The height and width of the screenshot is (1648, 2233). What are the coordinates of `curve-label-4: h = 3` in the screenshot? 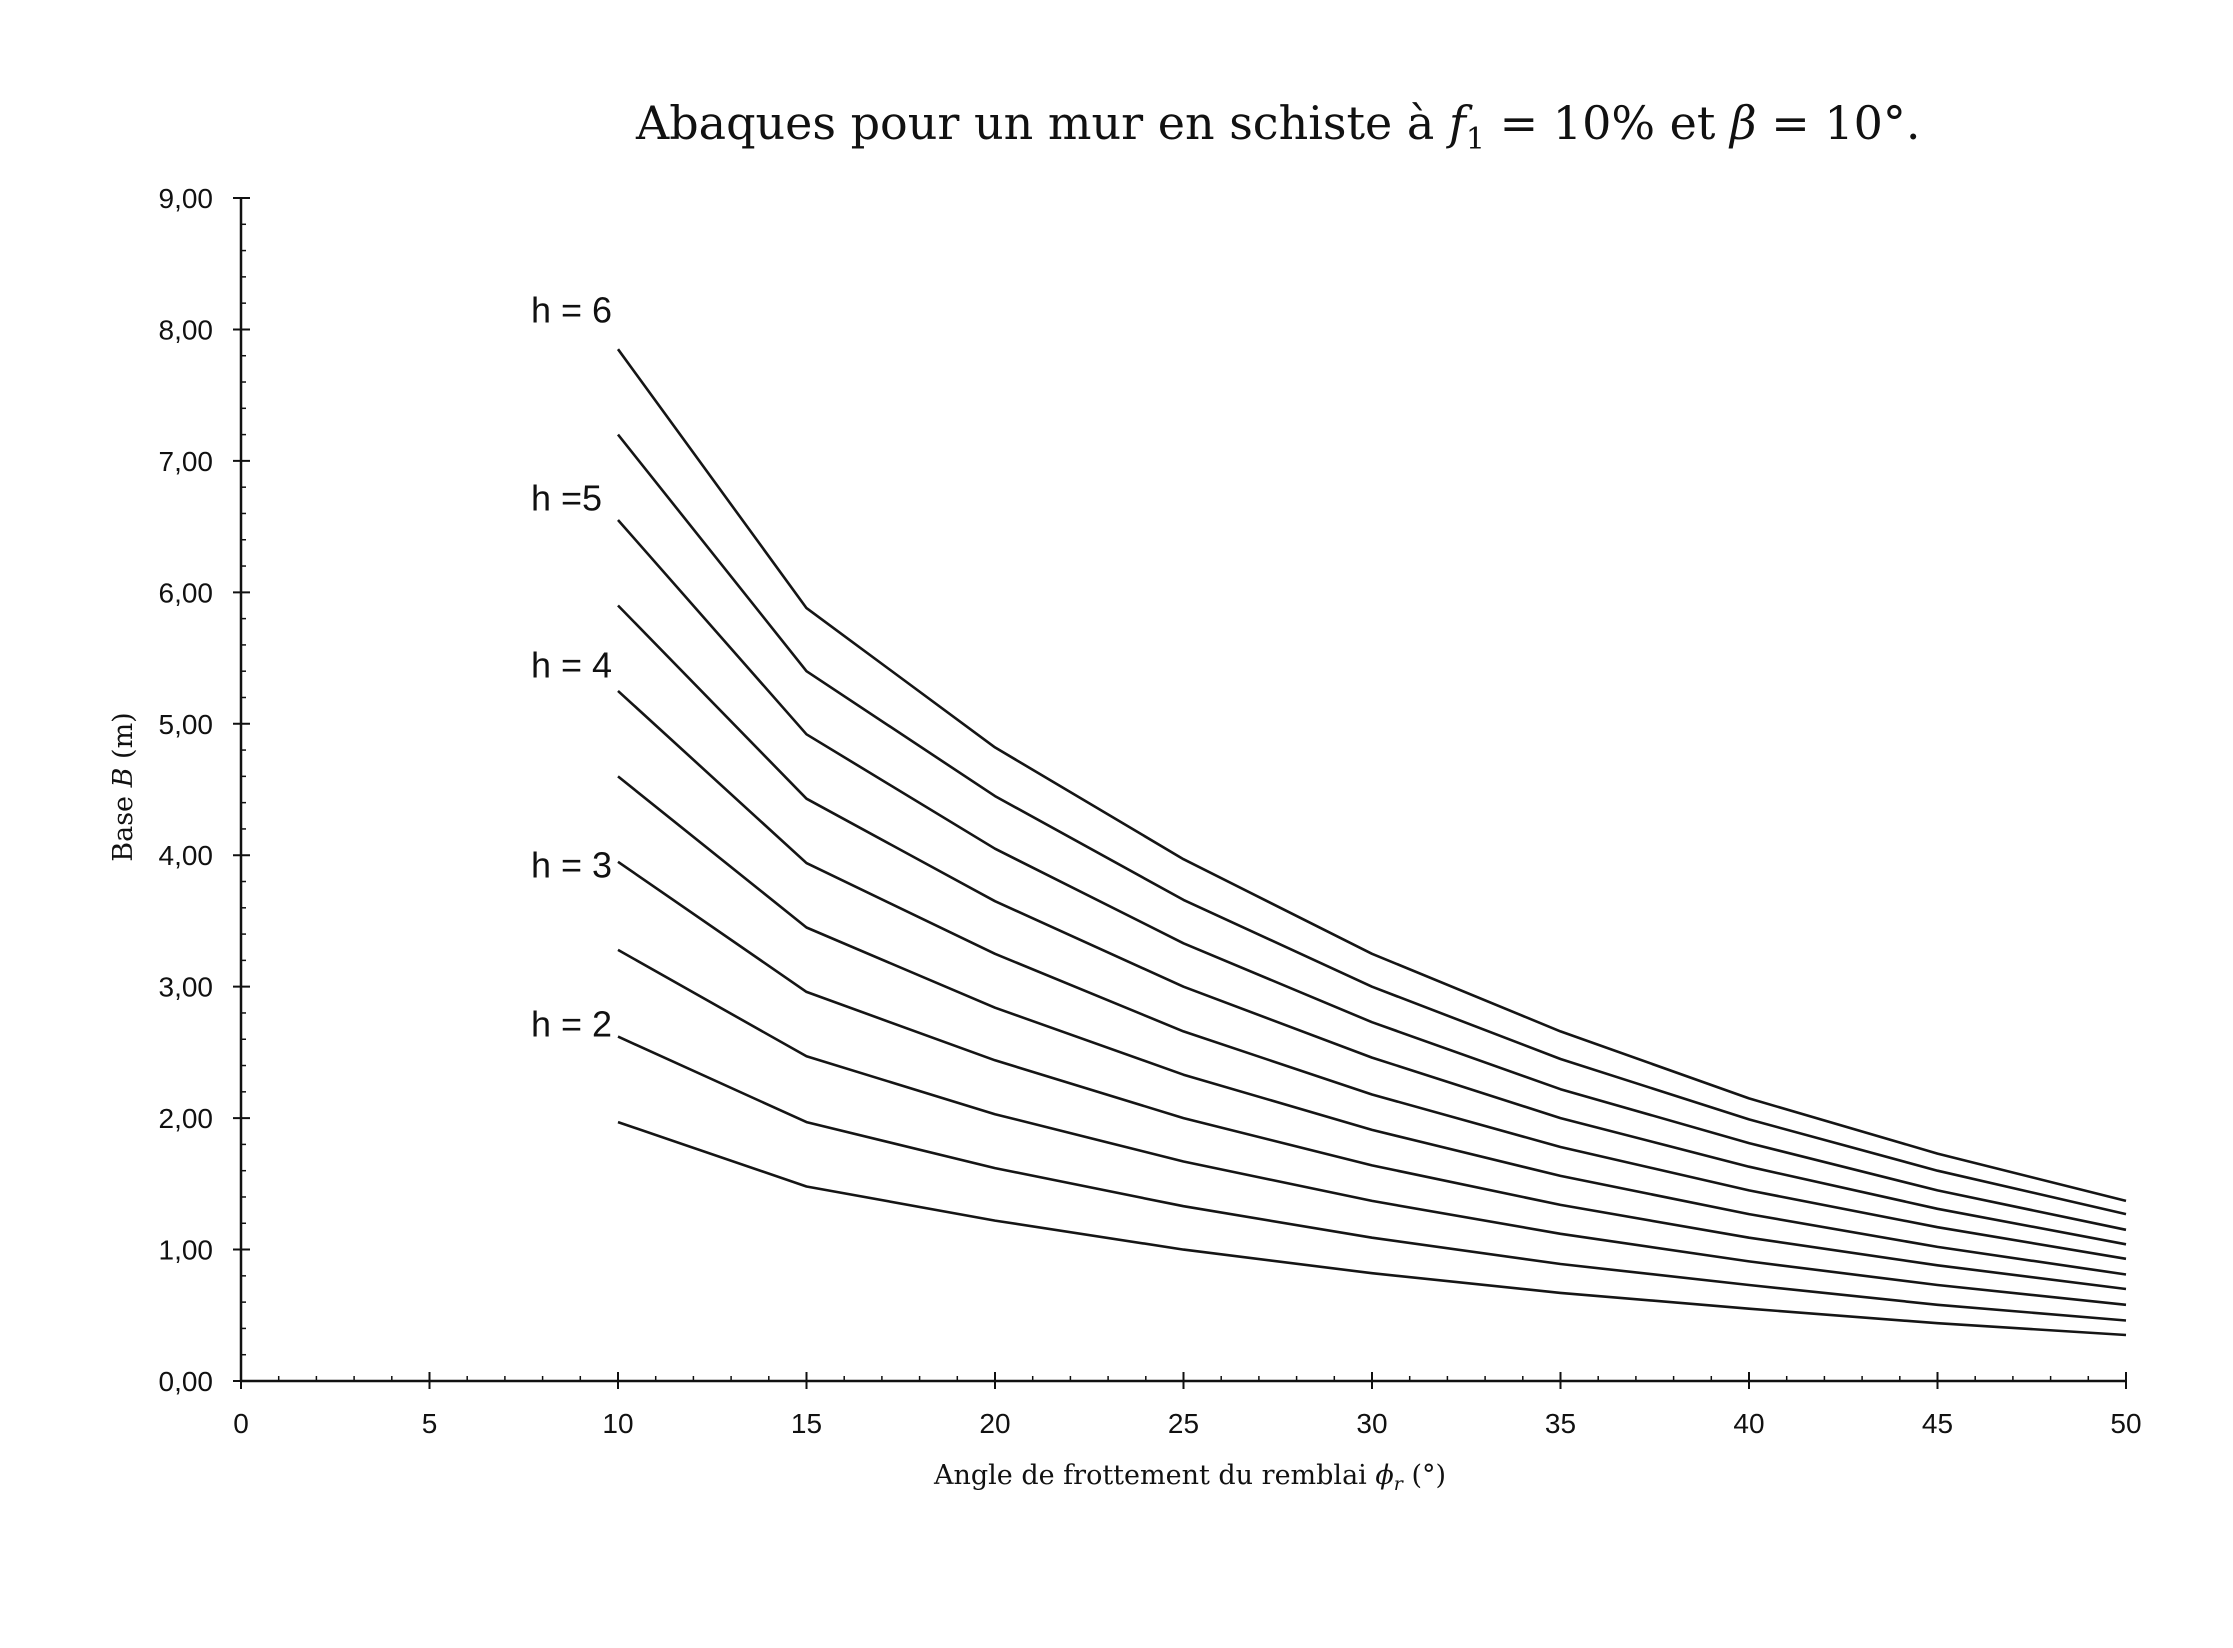 It's located at (571, 864).